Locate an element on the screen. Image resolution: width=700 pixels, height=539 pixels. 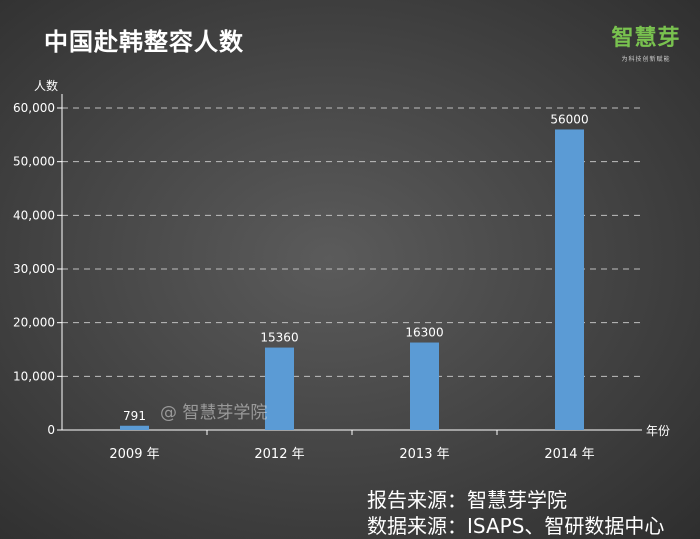
brand-logo: 智慧芽 为科技创新赋能 is located at coordinates (646, 41).